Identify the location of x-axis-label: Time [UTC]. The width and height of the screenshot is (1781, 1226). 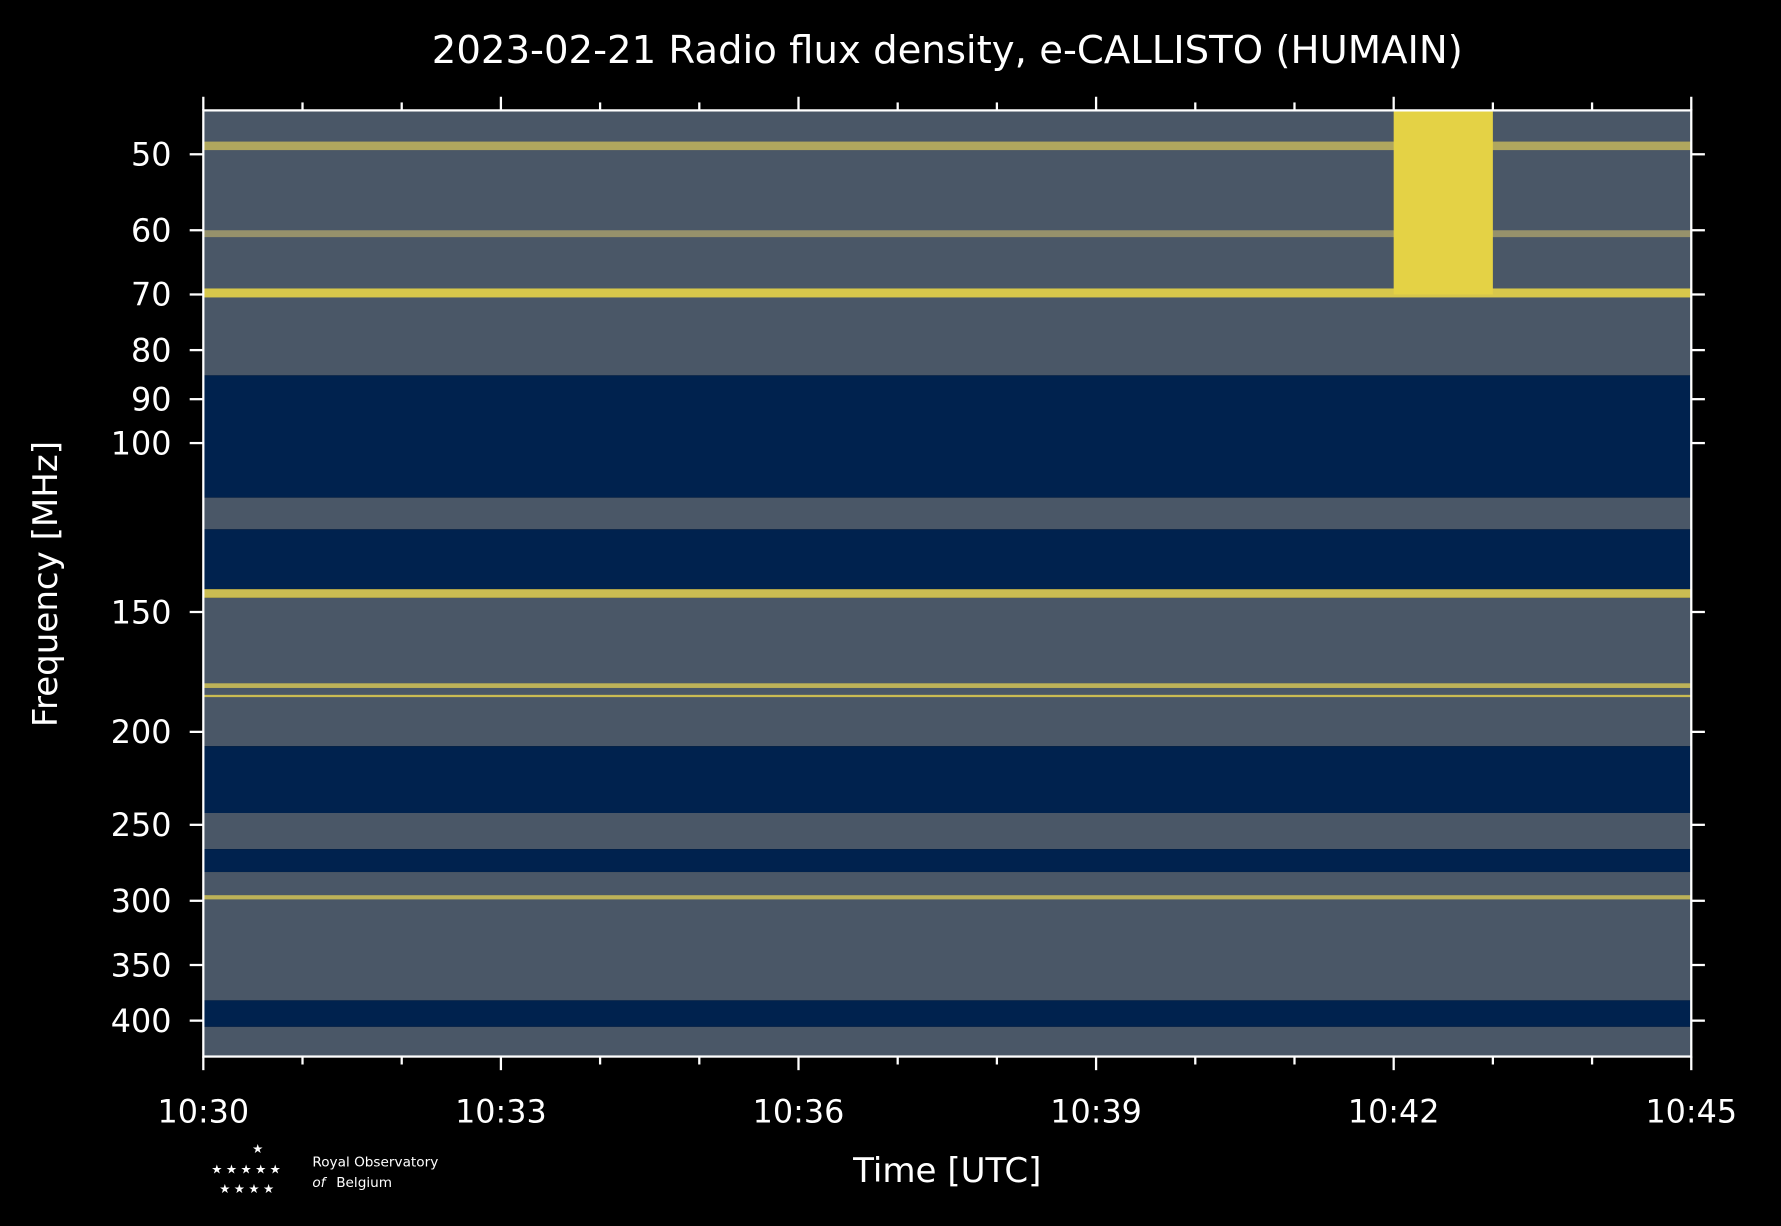
(946, 1171).